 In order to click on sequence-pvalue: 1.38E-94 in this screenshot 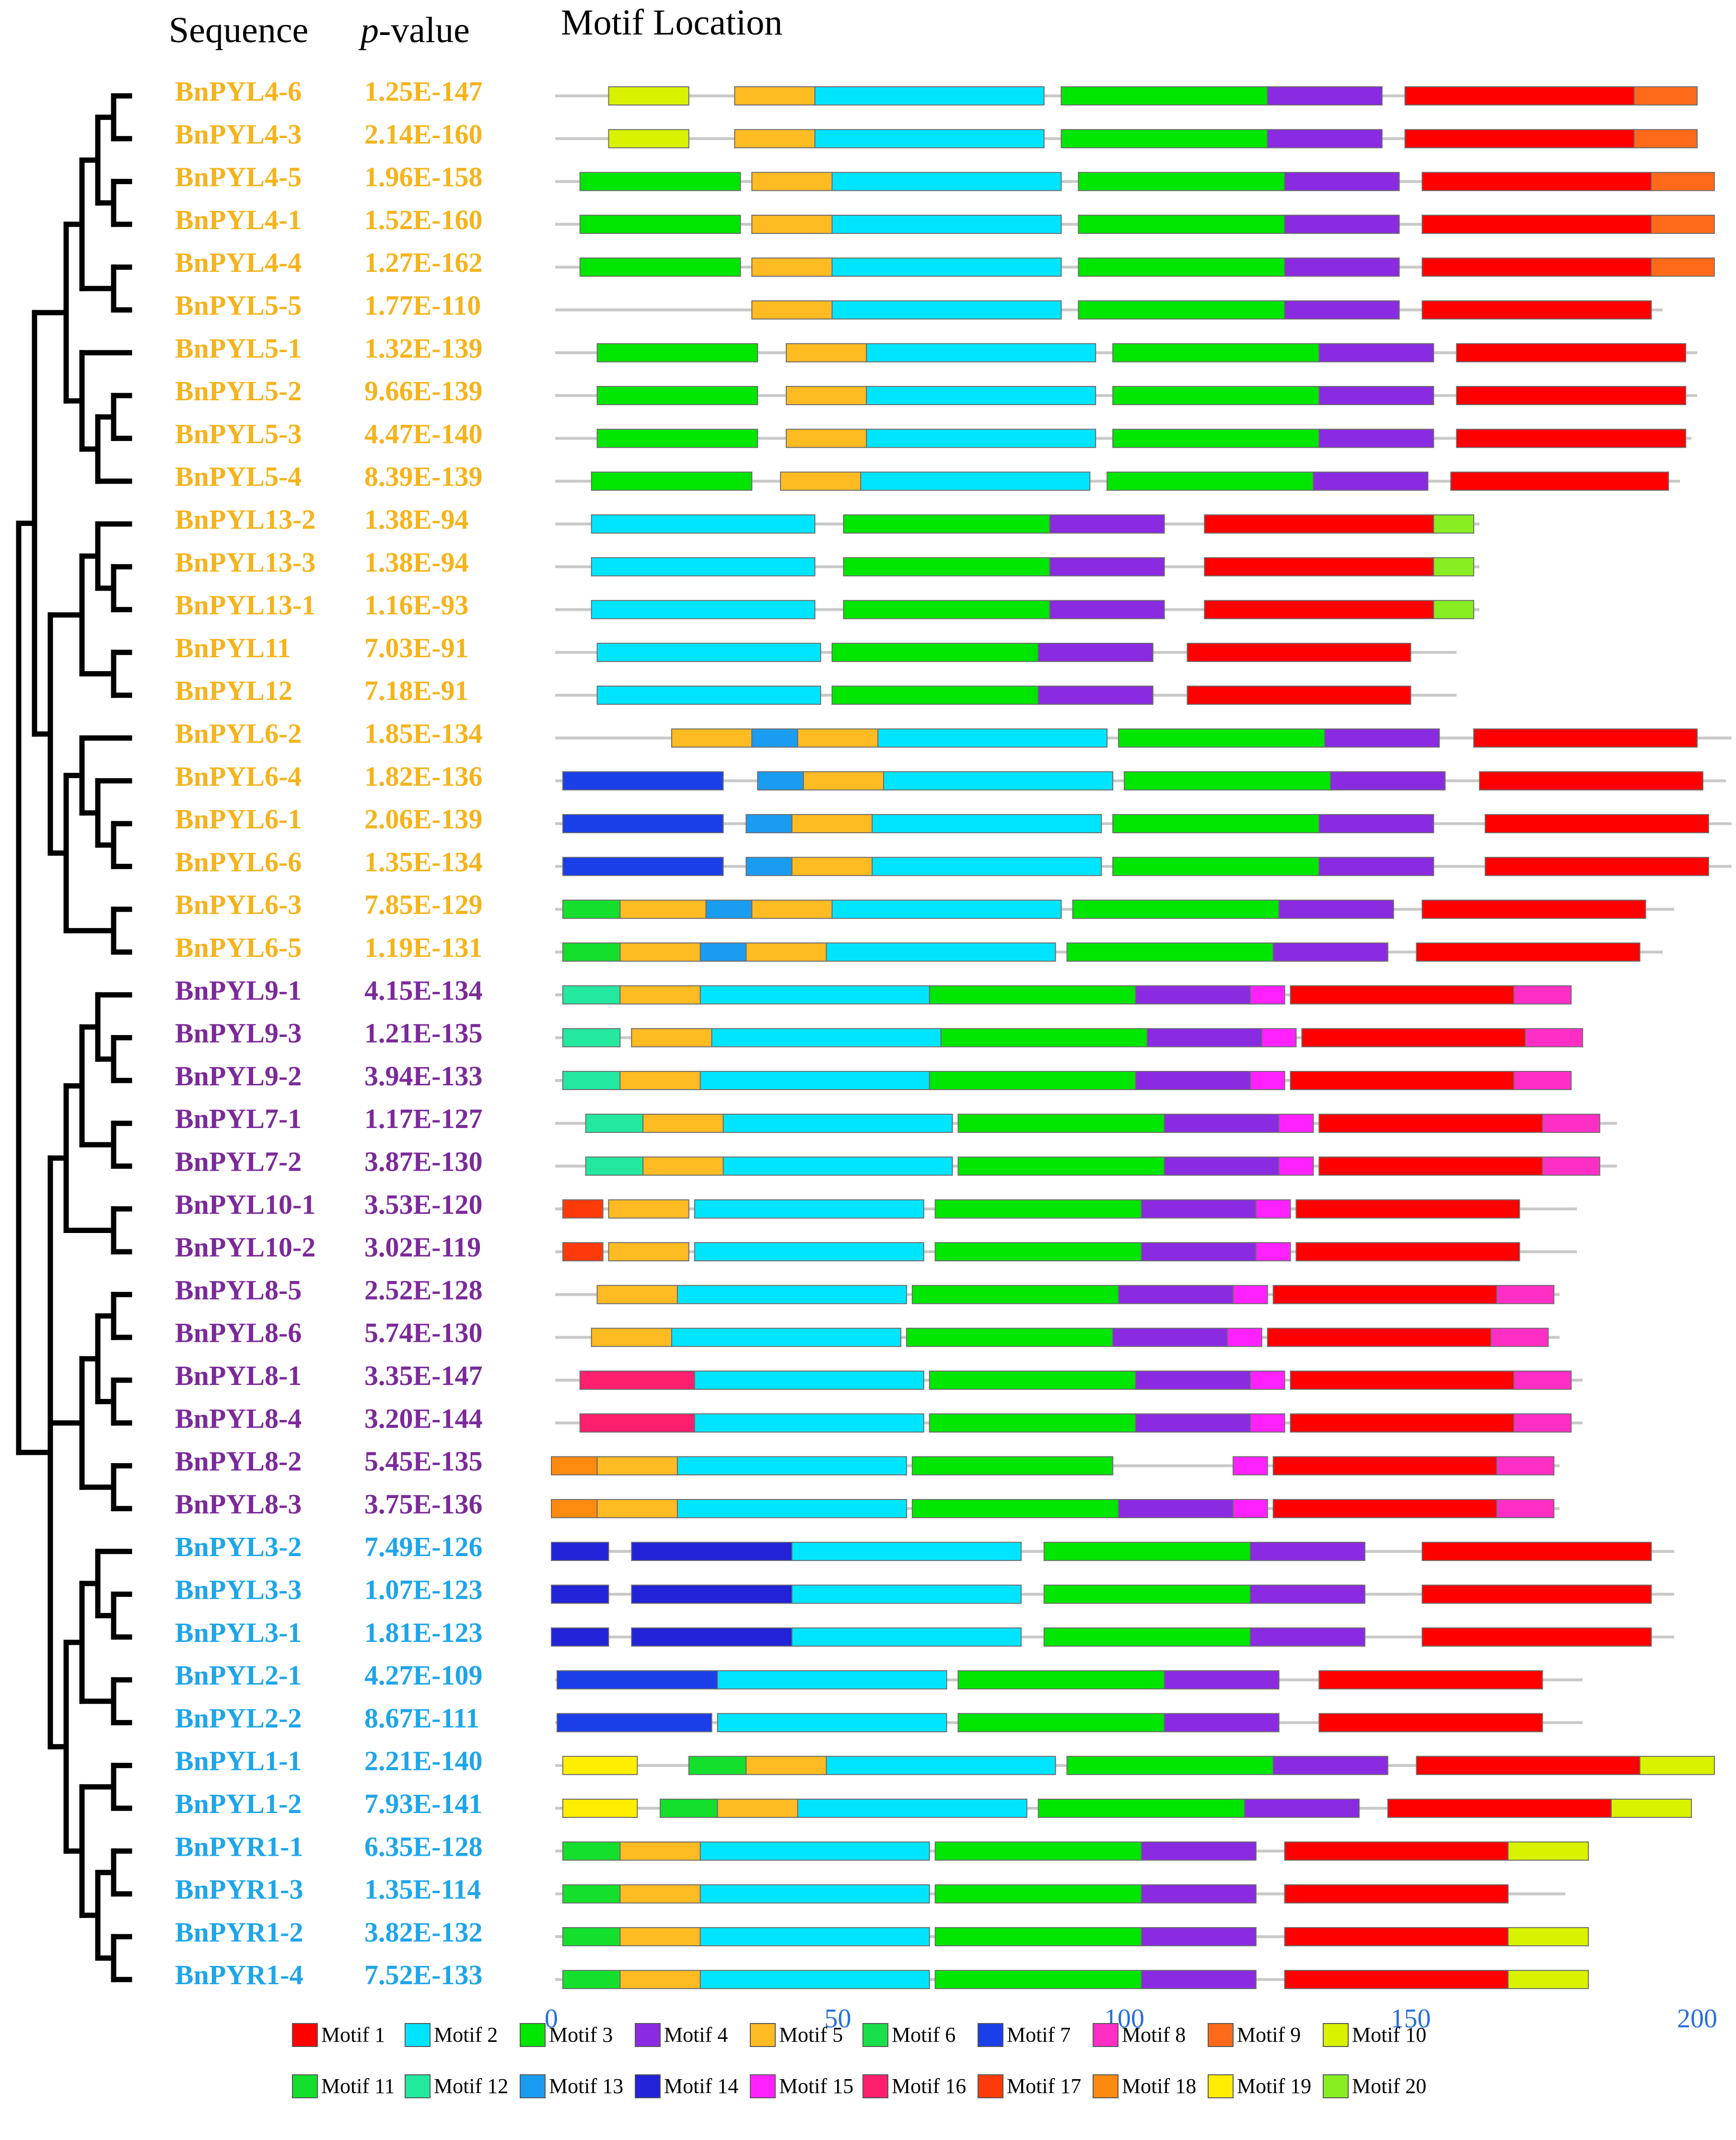, I will do `click(416, 520)`.